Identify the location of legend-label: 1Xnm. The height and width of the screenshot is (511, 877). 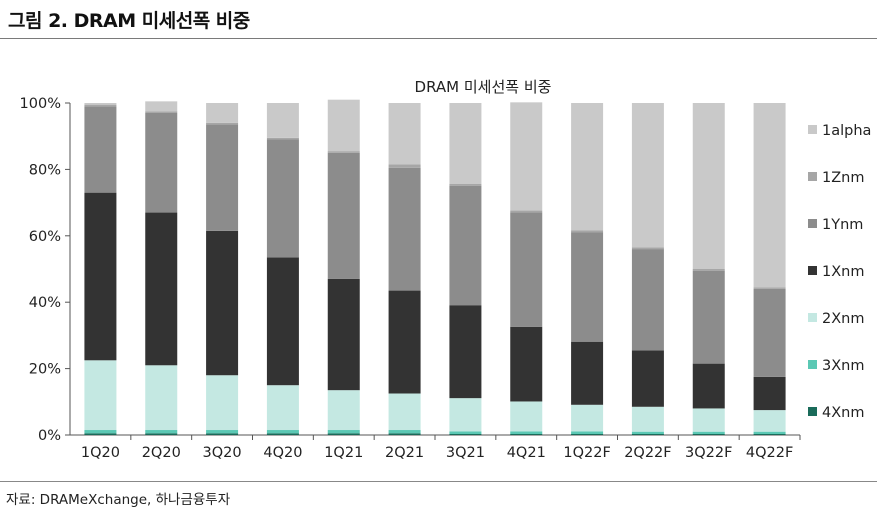
(843, 272).